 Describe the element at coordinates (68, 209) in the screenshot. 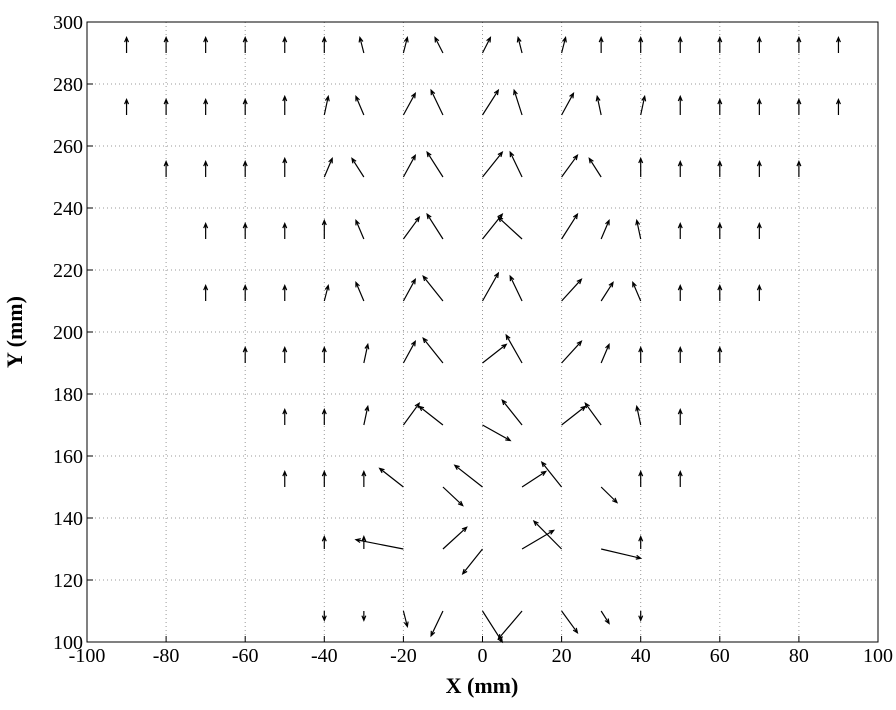

I see `y-tick-label: 240` at that location.